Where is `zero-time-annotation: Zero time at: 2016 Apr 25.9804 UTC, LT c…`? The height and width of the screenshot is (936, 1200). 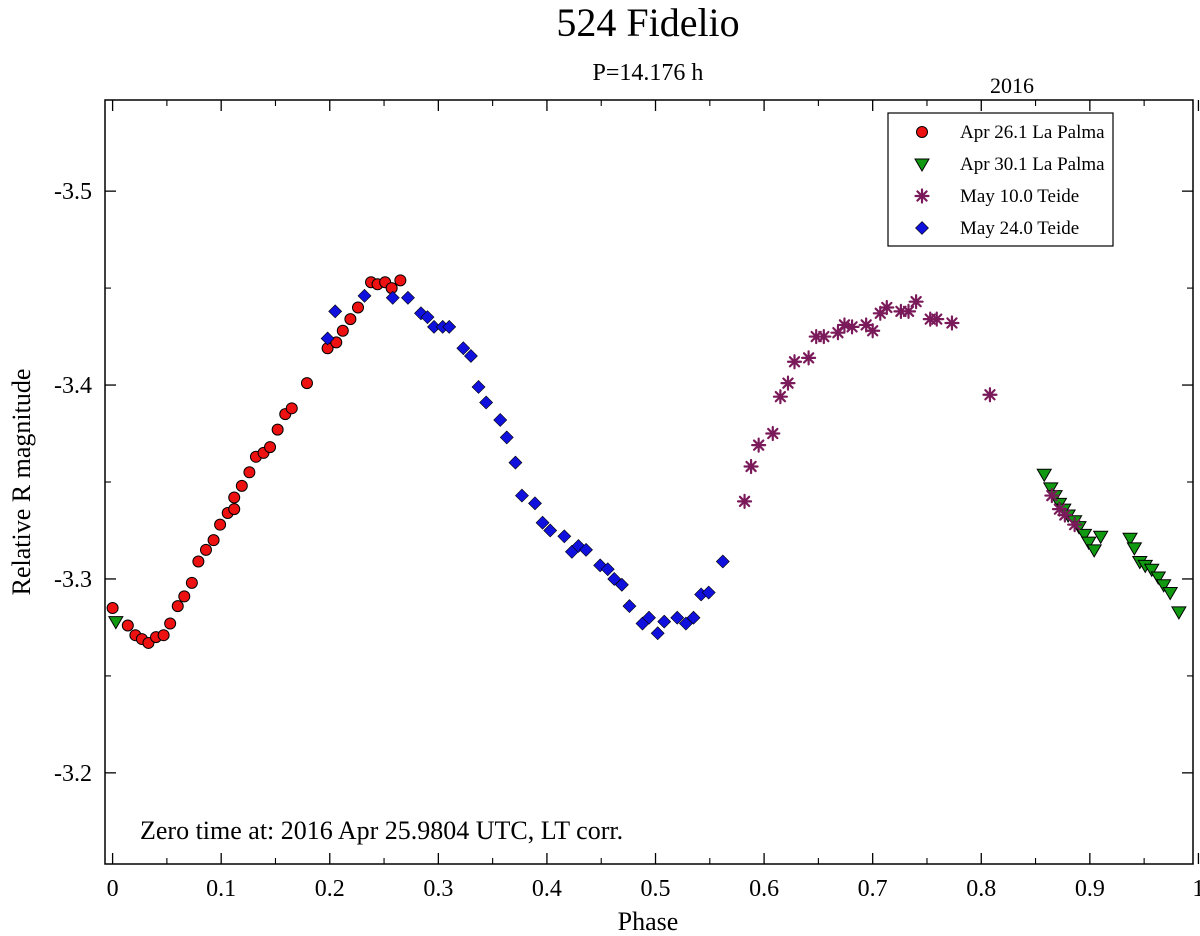 zero-time-annotation: Zero time at: 2016 Apr 25.9804 UTC, LT c… is located at coordinates (381, 830).